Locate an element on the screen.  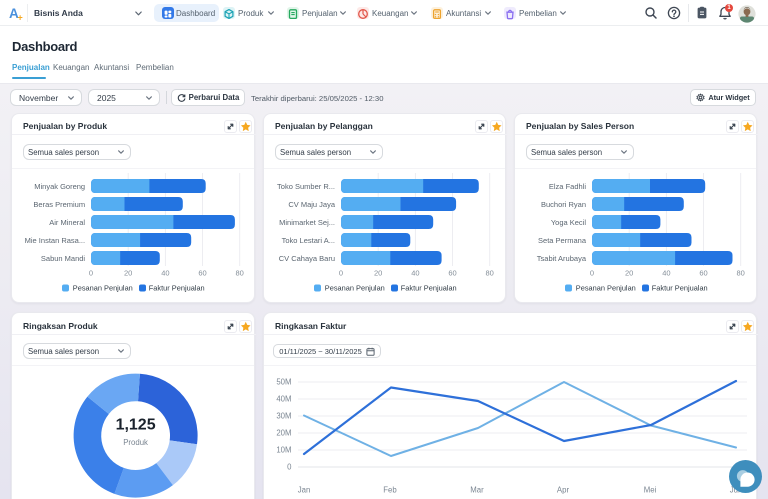
svg-text: Yoga Kecil is located at coordinates (569, 222).